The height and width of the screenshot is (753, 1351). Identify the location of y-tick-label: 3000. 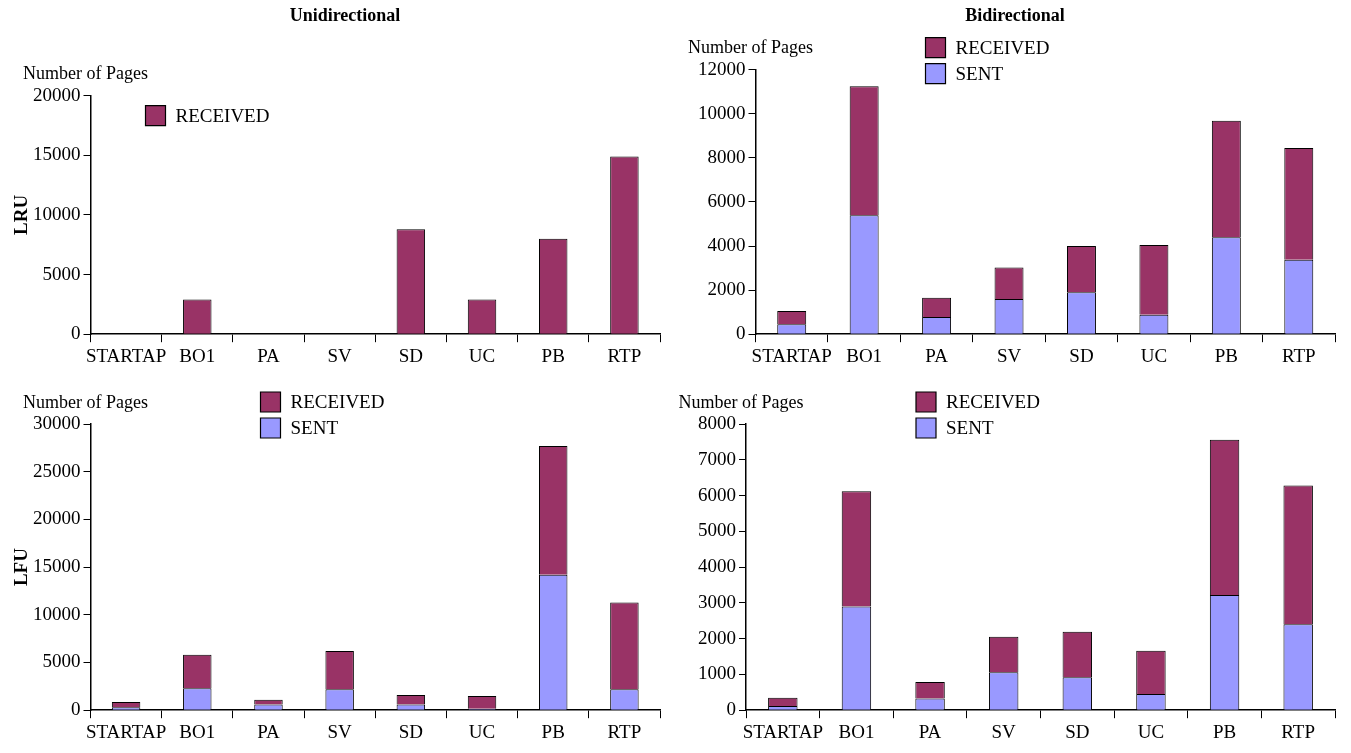
(717, 601).